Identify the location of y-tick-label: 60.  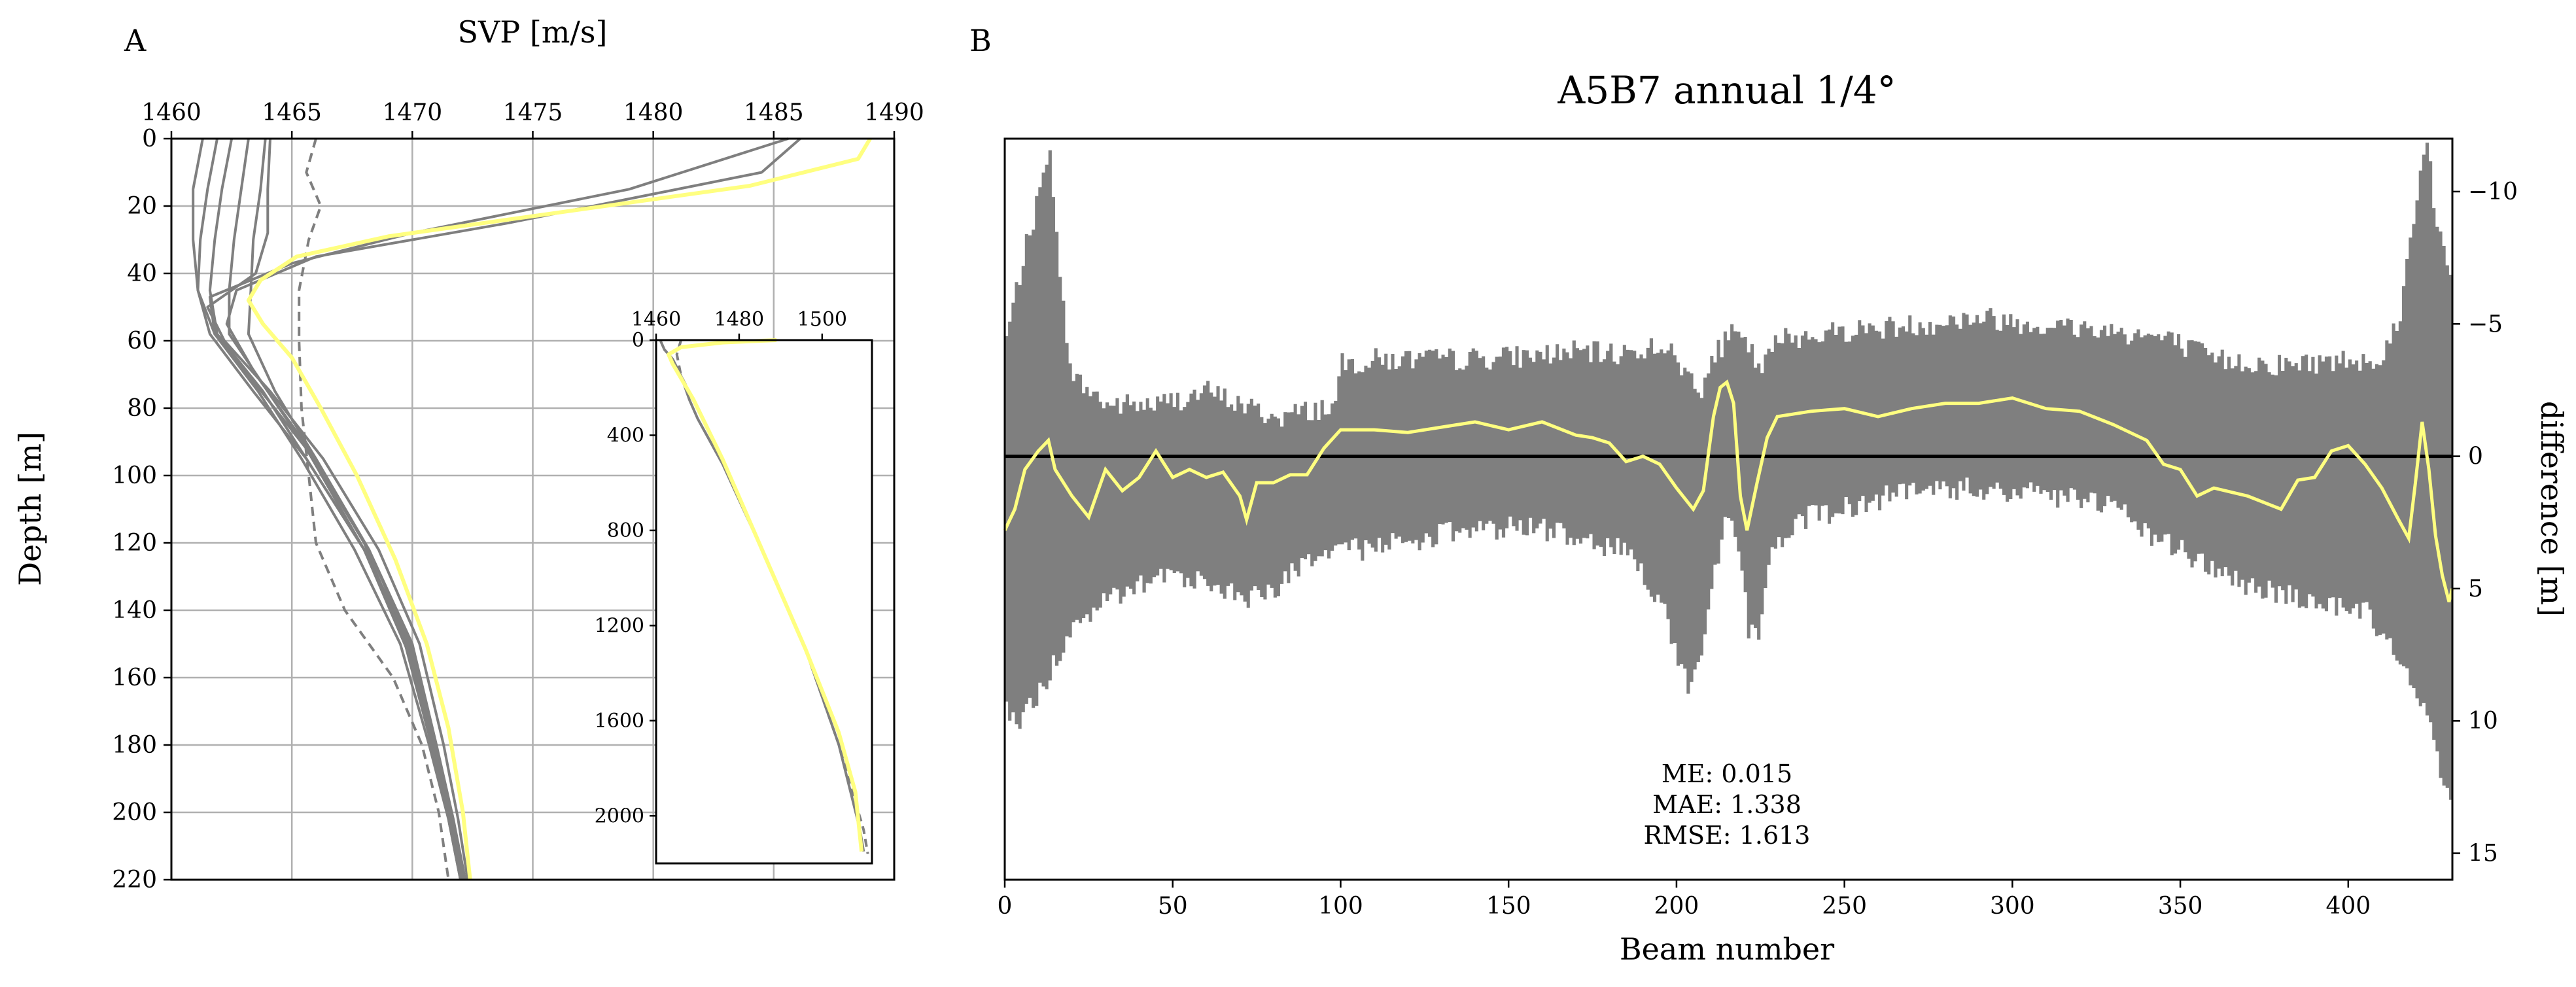
(142, 341).